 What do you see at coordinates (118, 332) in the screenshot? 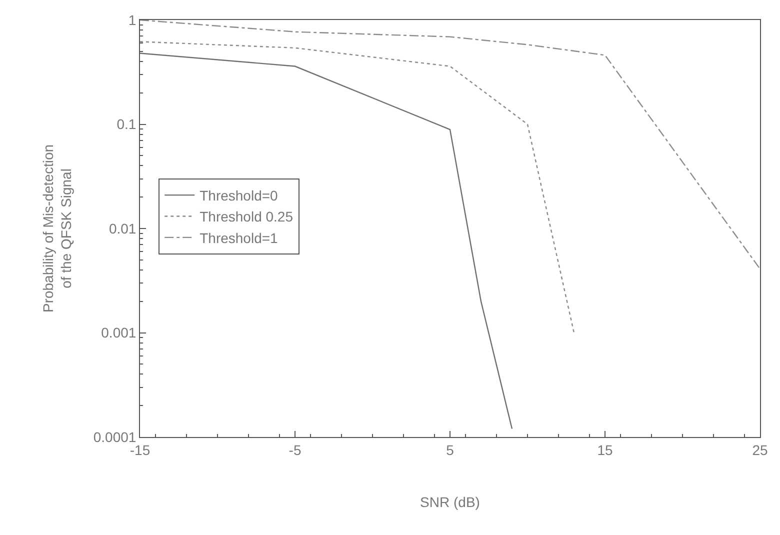
I see `y-tick-label: 0.001` at bounding box center [118, 332].